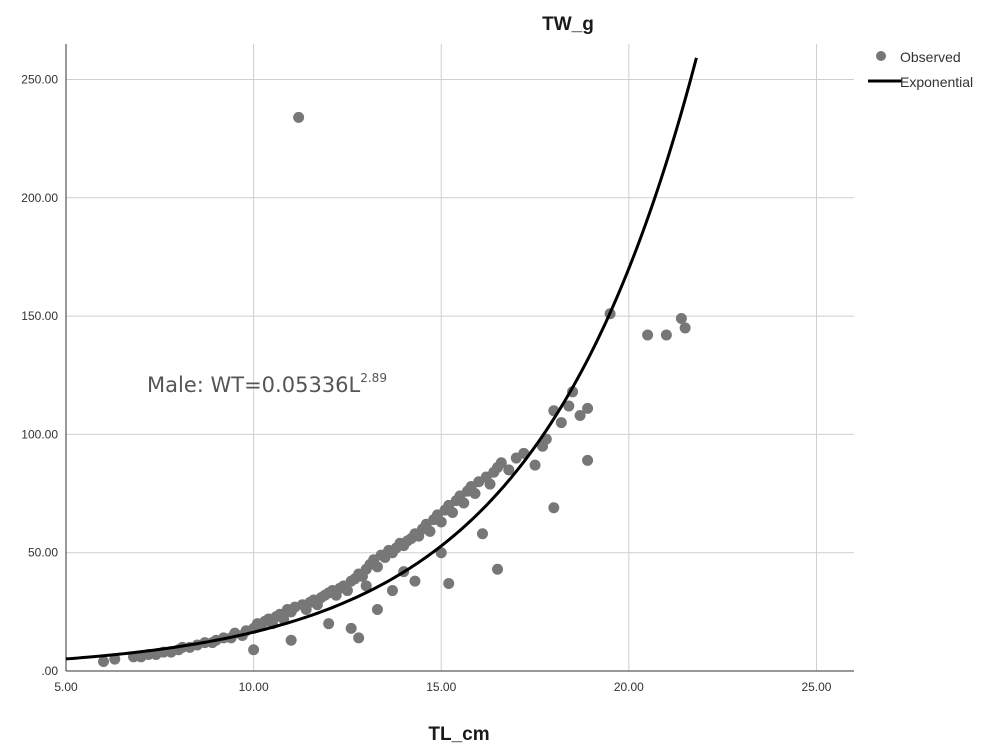  What do you see at coordinates (881, 56) in the screenshot?
I see `legend-observed-marker` at bounding box center [881, 56].